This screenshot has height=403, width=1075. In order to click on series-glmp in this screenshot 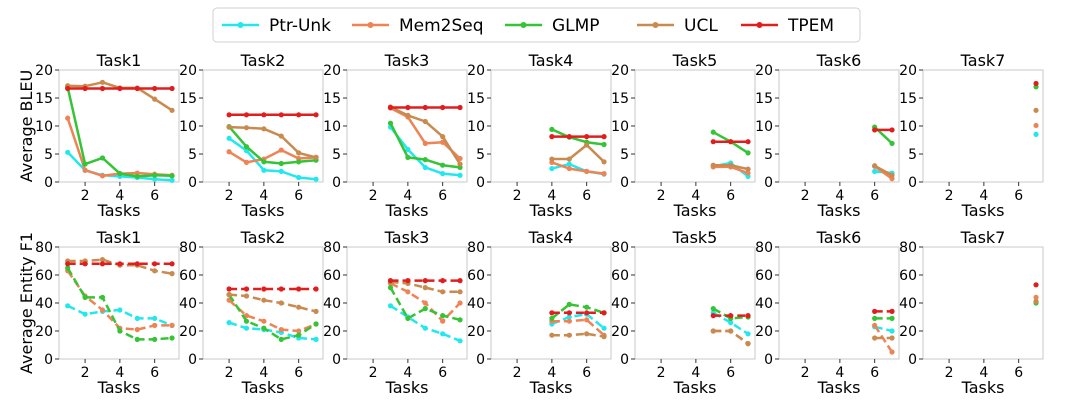, I will do `click(883, 318)`.